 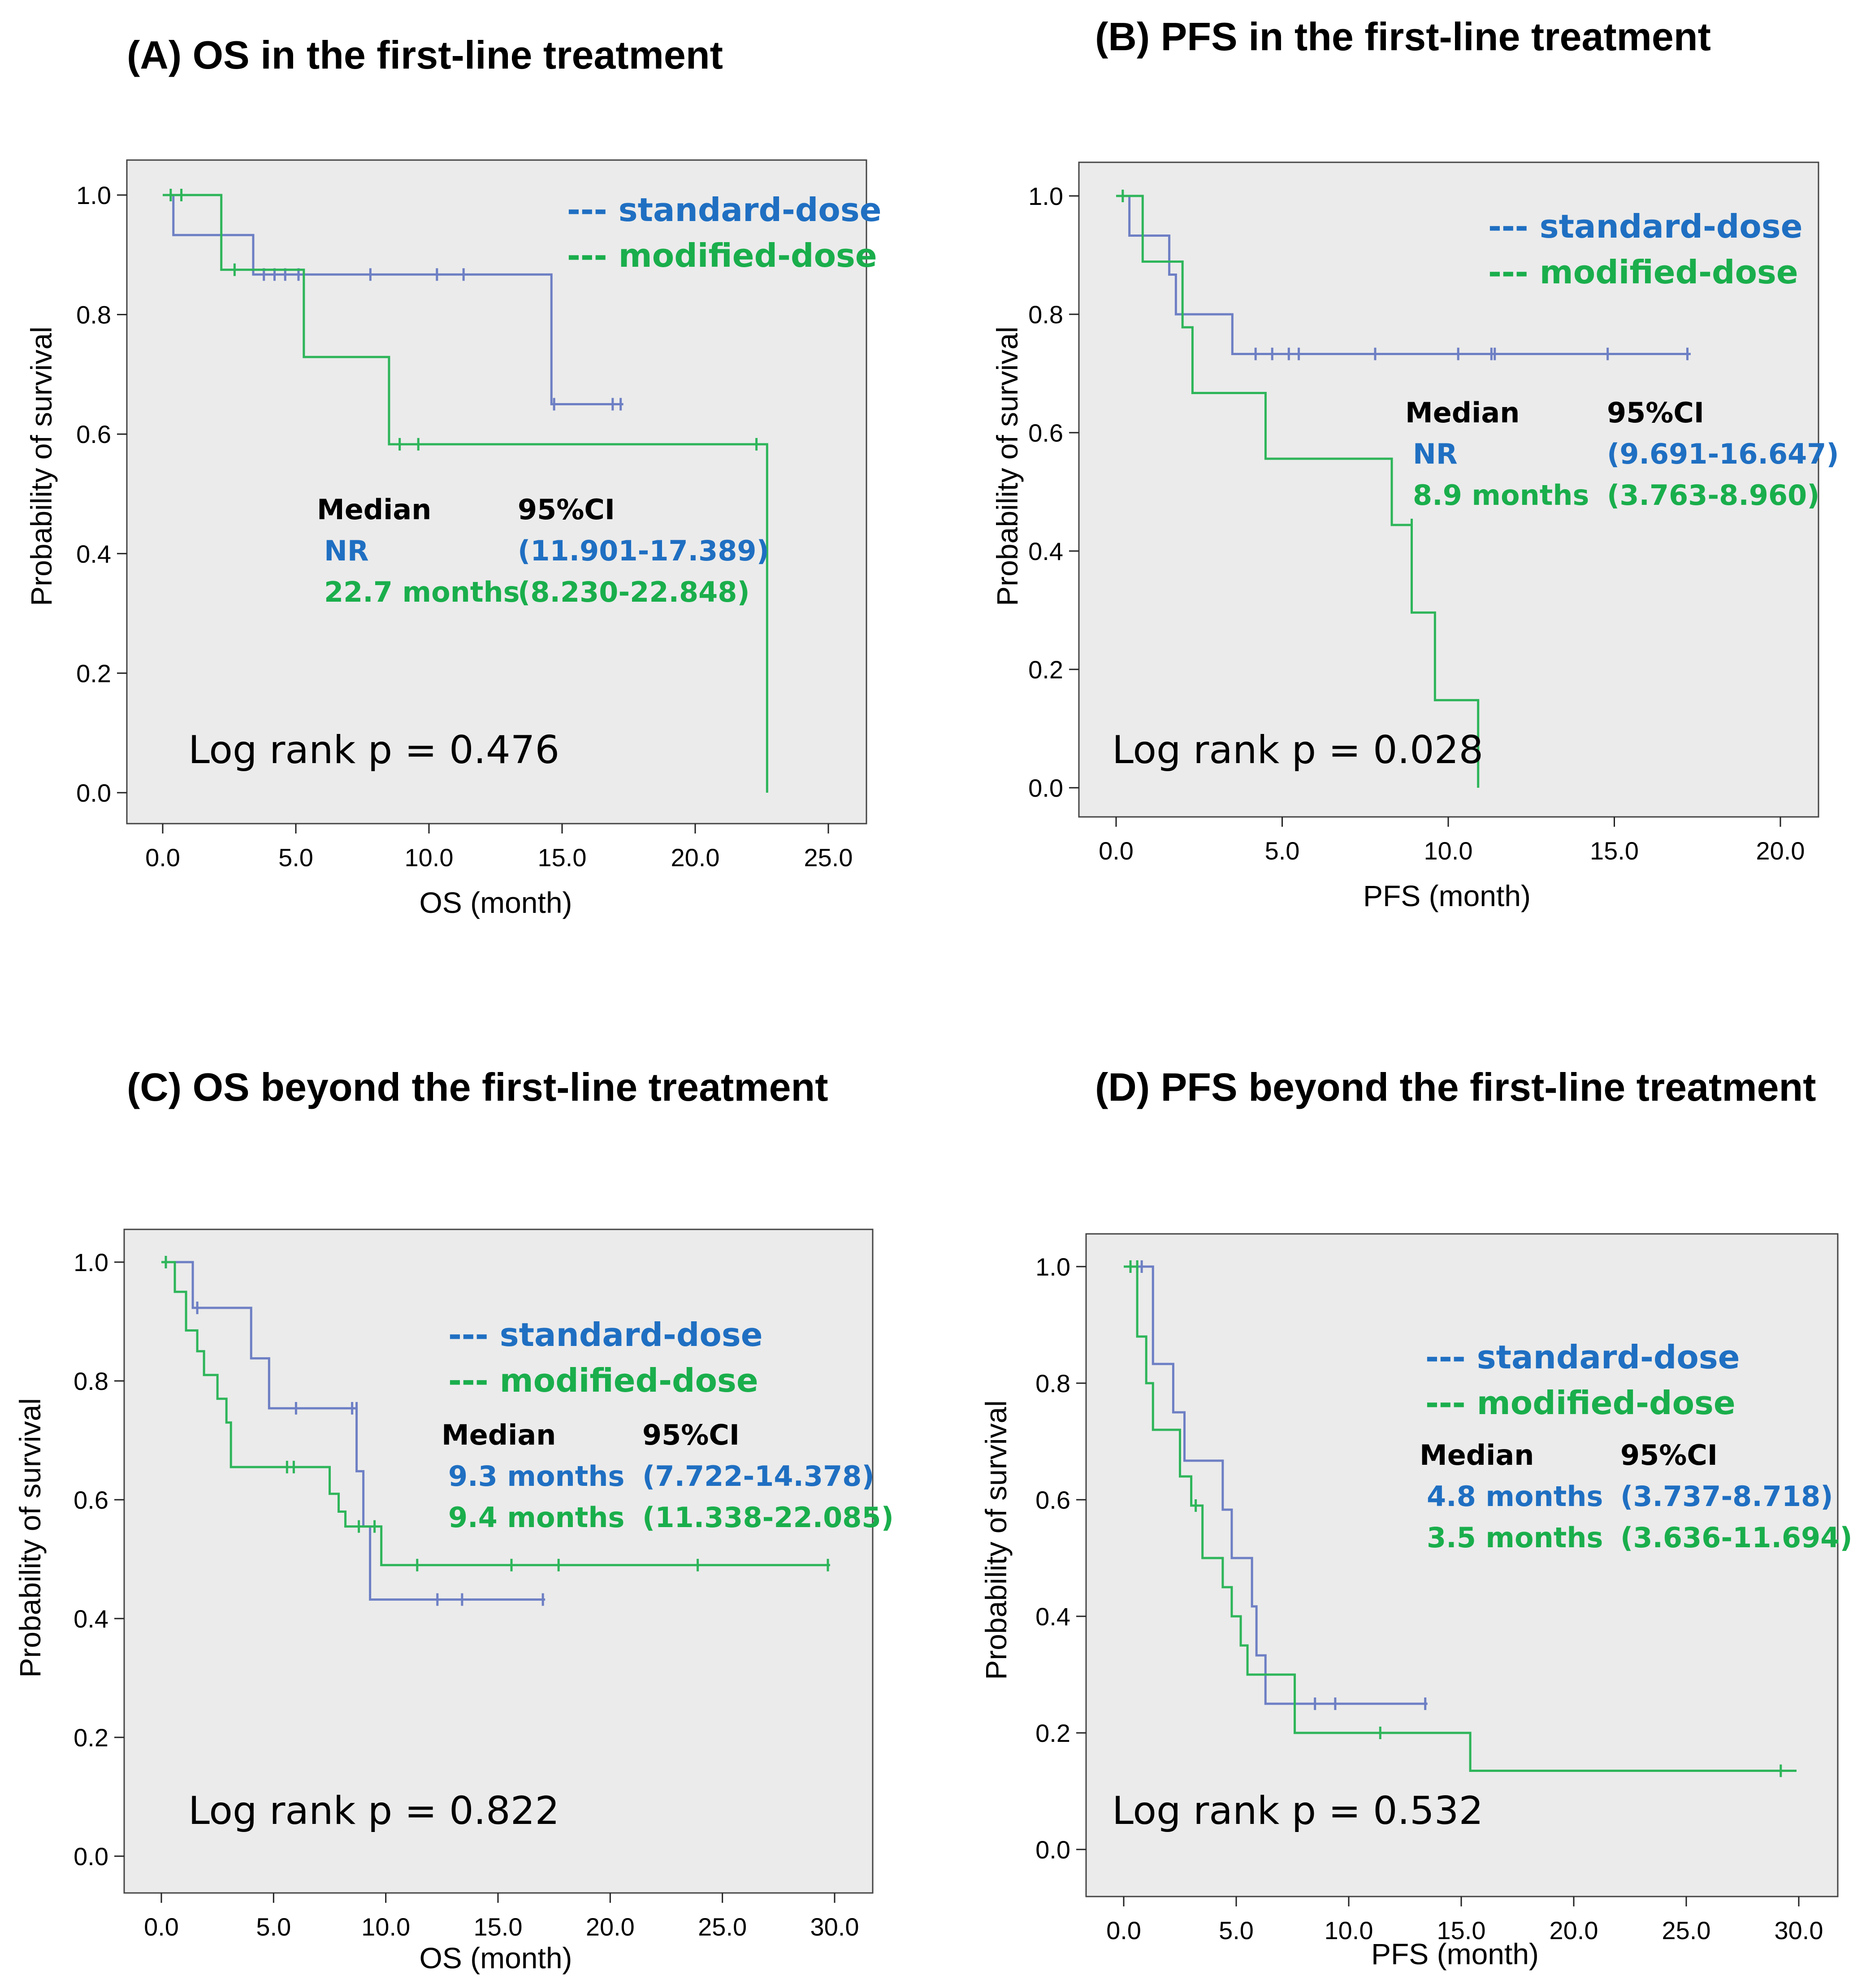 What do you see at coordinates (1403, 36) in the screenshot?
I see `panel-title: (B) PFS in the first-line treatment` at bounding box center [1403, 36].